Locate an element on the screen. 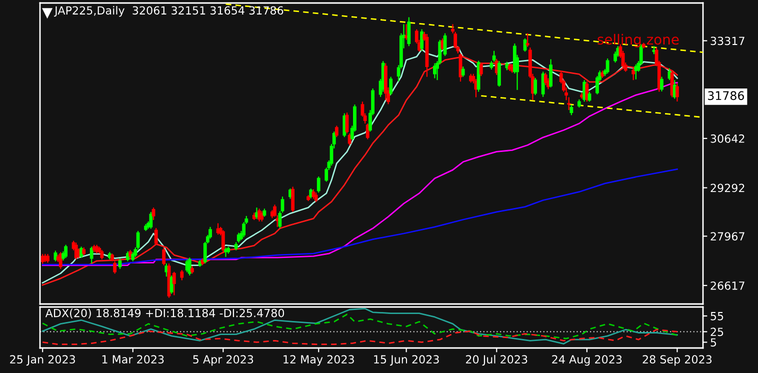 The width and height of the screenshot is (758, 373). x-tick-label: 25 Jan 2023 is located at coordinates (42, 360).